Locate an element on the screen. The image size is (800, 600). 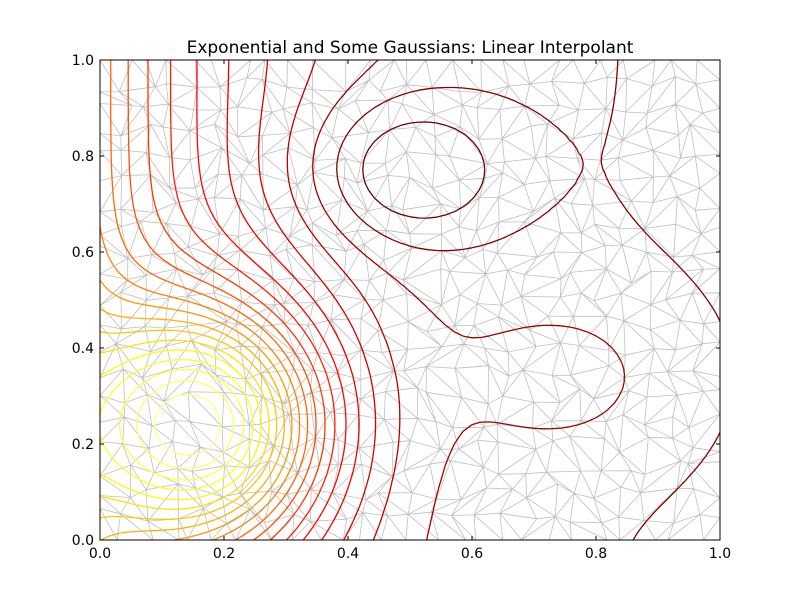
x-tick-label: 1.0 is located at coordinates (720, 554).